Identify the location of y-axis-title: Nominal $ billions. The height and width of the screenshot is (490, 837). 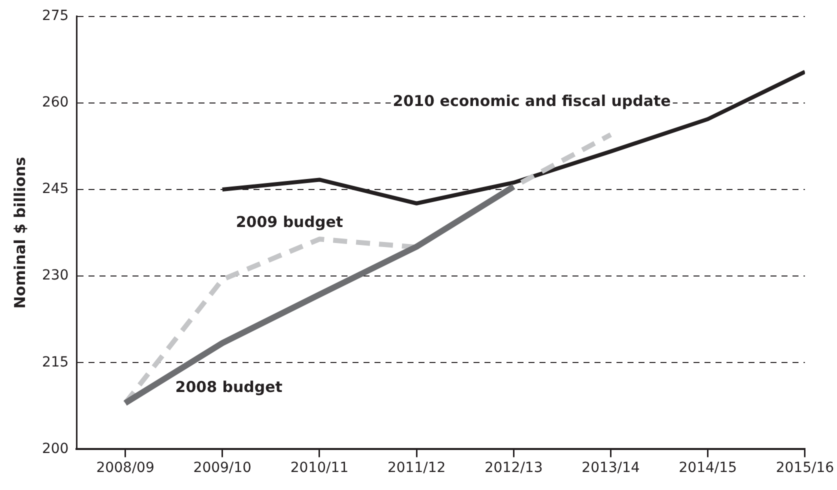
(19, 232).